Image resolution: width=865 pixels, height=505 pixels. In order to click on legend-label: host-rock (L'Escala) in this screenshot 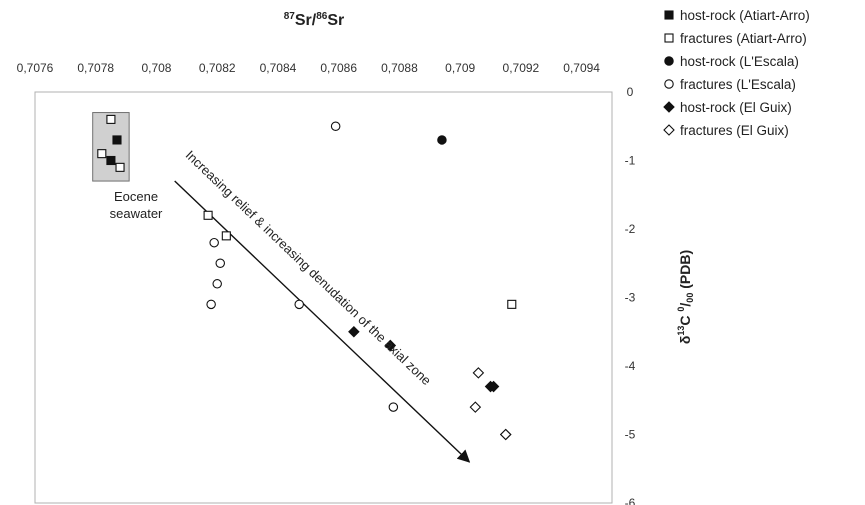, I will do `click(739, 61)`.